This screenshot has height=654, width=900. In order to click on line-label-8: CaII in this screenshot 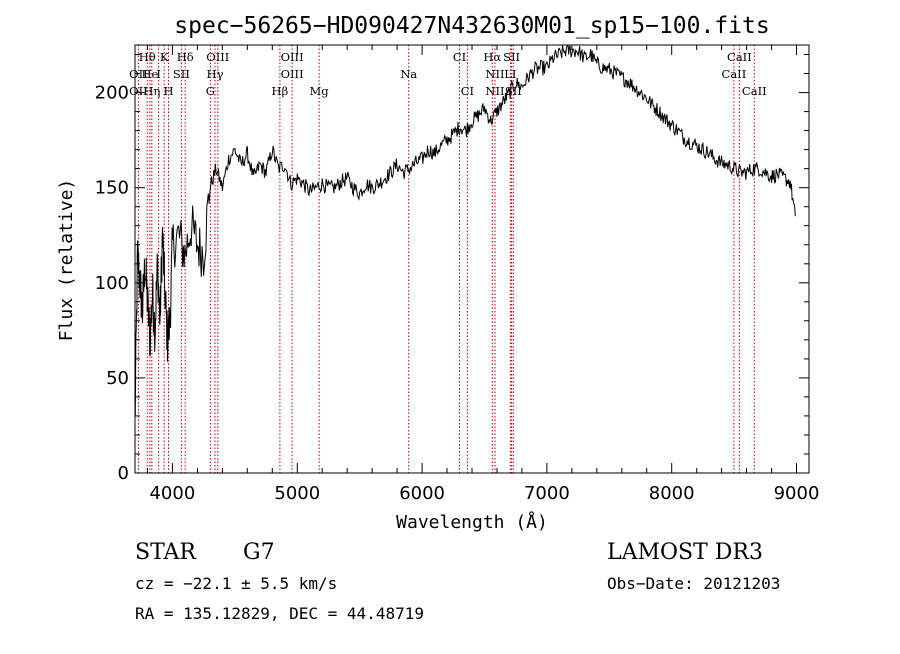, I will do `click(739, 57)`.